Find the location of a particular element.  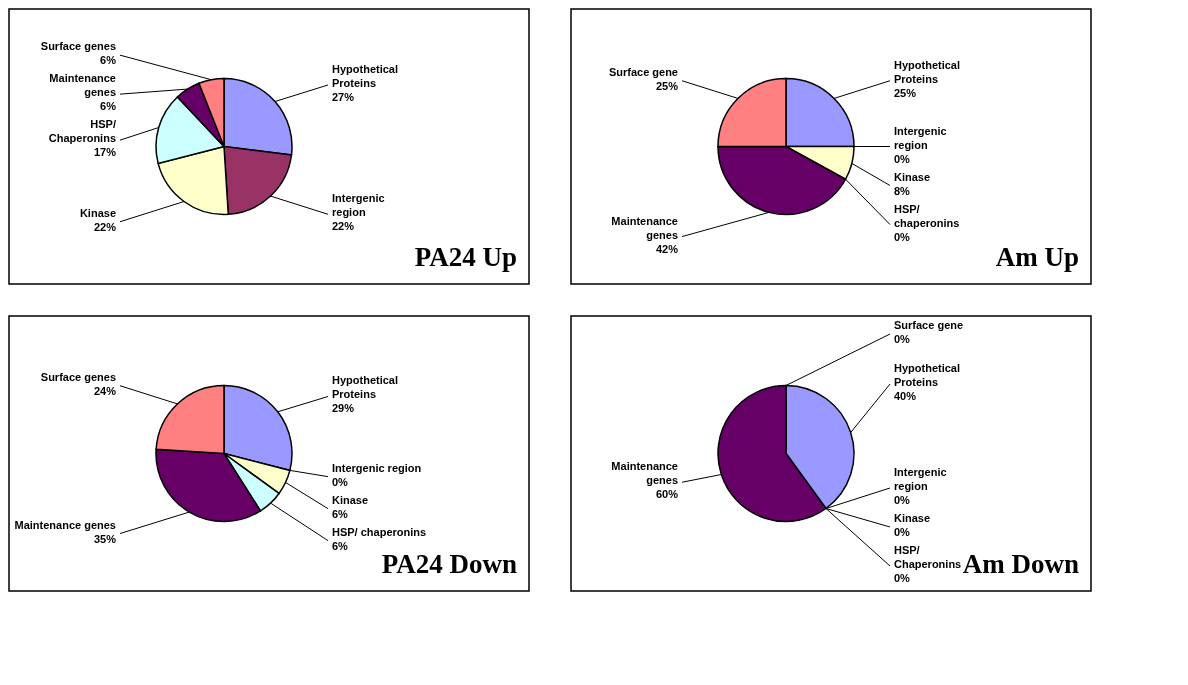

data-label: 35% is located at coordinates (105, 538).